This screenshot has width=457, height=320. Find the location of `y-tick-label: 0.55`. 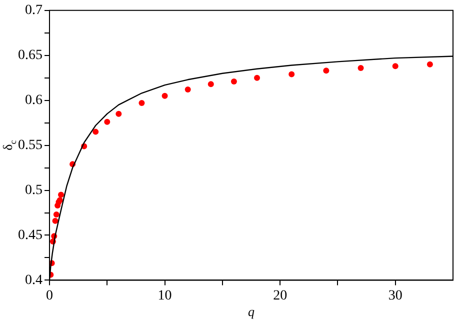

y-tick-label: 0.55 is located at coordinates (30, 145).